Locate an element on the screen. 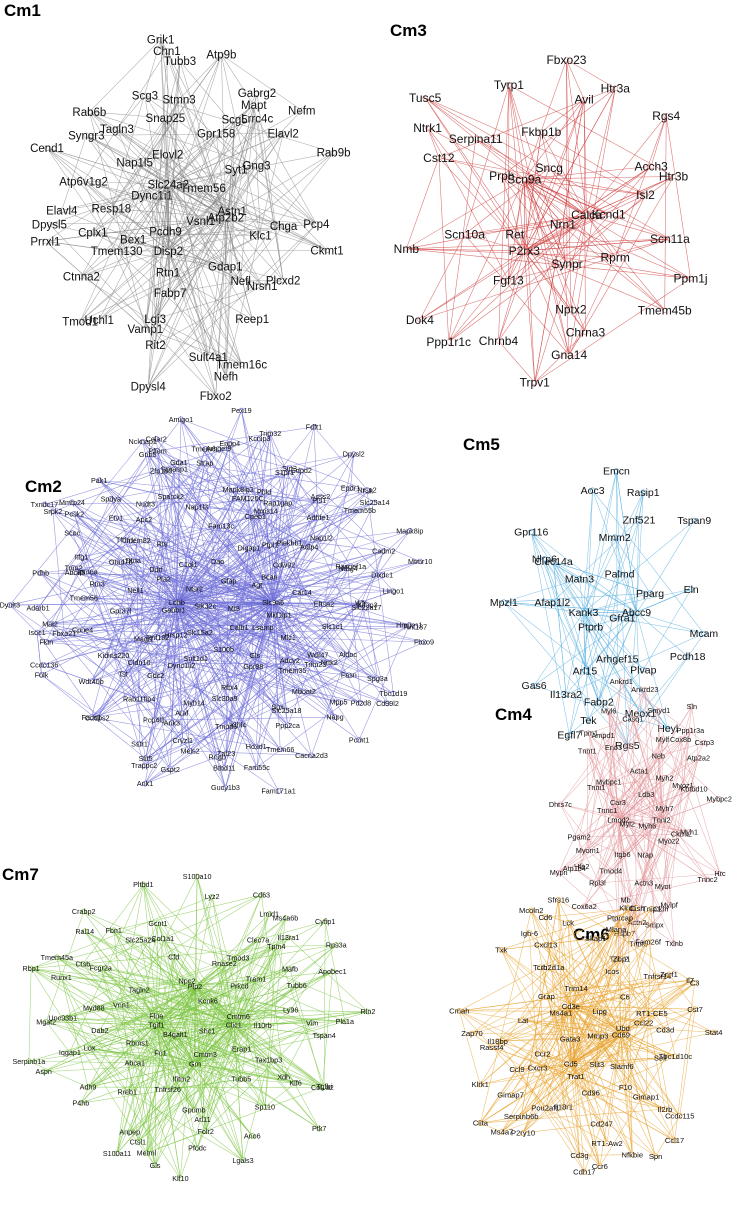 This screenshot has height=1223, width=735. node-nap1l2 is located at coordinates (321, 538).